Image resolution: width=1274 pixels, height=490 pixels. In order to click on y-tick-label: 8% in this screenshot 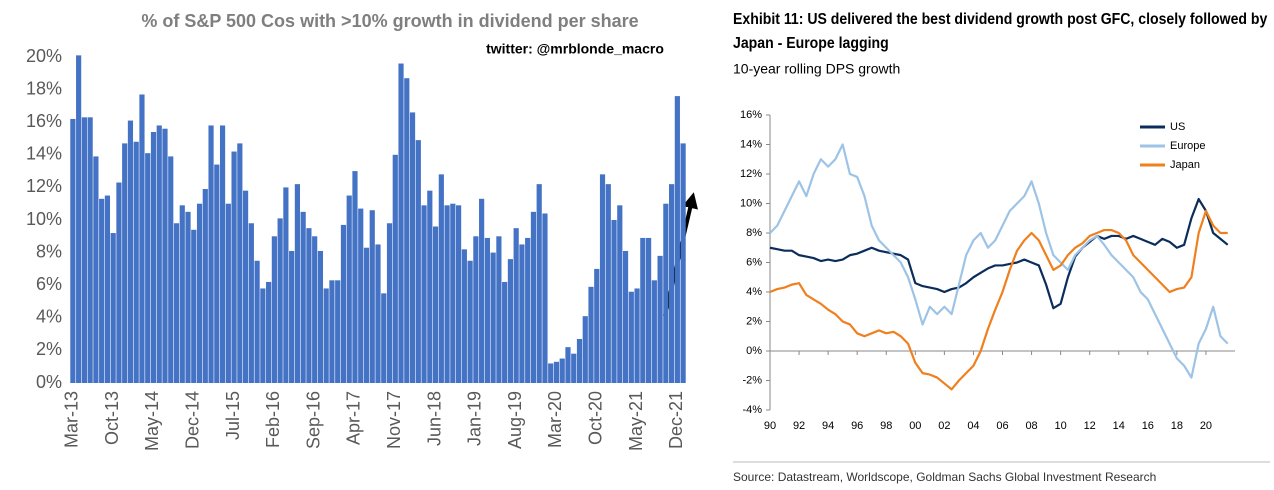, I will do `click(754, 233)`.